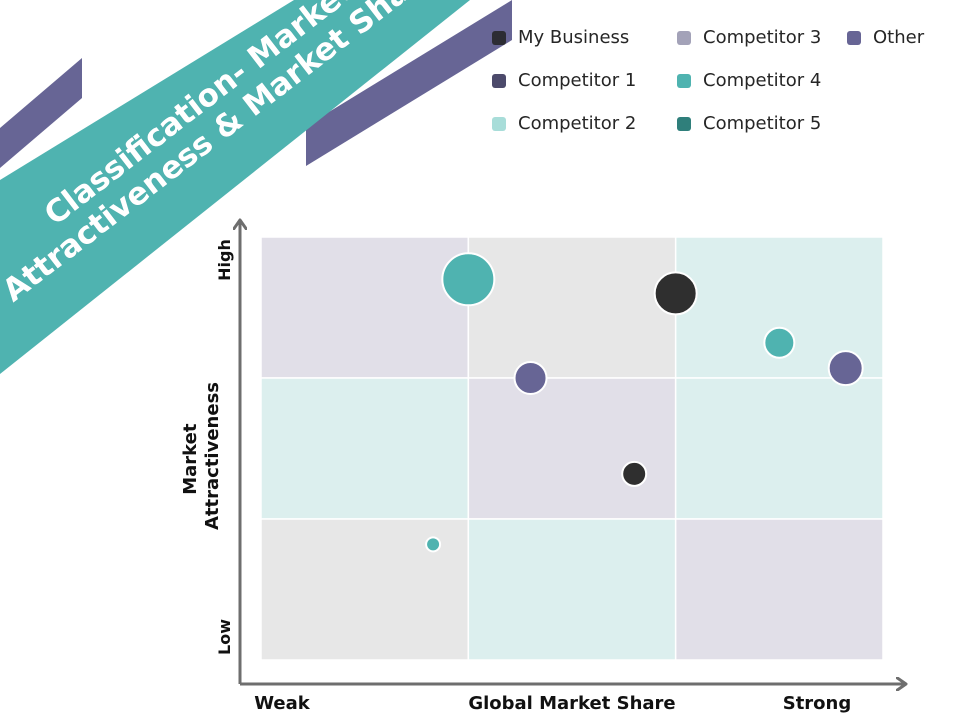 This screenshot has height=720, width=960. What do you see at coordinates (41, 113) in the screenshot?
I see `banner-accent-left` at bounding box center [41, 113].